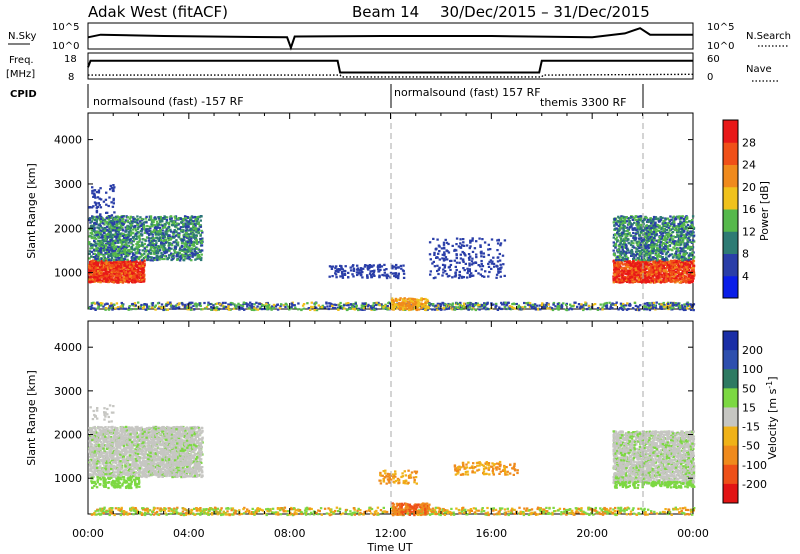 Image resolution: width=800 pixels, height=554 pixels. What do you see at coordinates (65, 46) in the screenshot?
I see `noise-left-tick-bottom: 10^0` at bounding box center [65, 46].